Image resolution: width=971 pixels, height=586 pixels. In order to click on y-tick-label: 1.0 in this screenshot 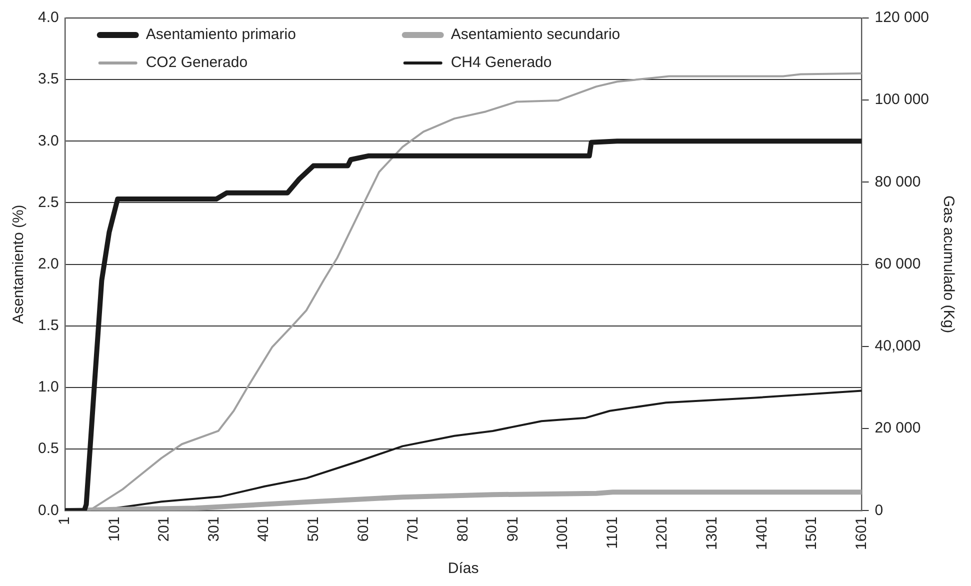, I will do `click(48, 387)`.